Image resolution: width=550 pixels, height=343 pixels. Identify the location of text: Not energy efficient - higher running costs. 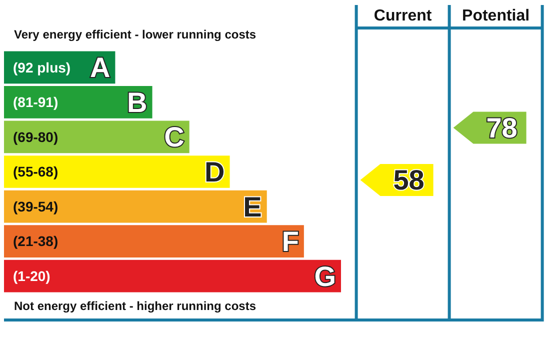
(135, 305).